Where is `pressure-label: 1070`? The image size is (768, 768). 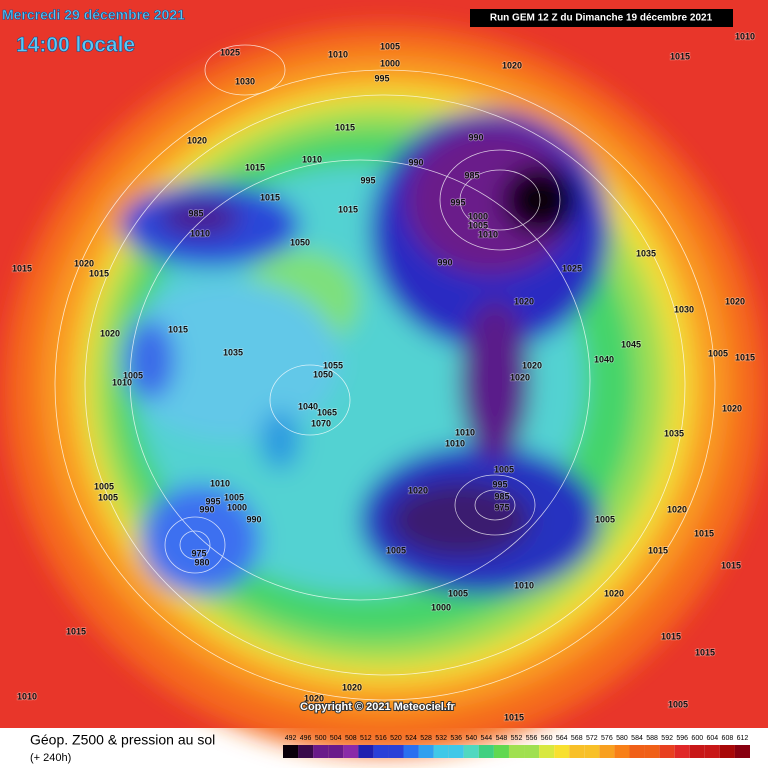
pressure-label: 1070 is located at coordinates (321, 423).